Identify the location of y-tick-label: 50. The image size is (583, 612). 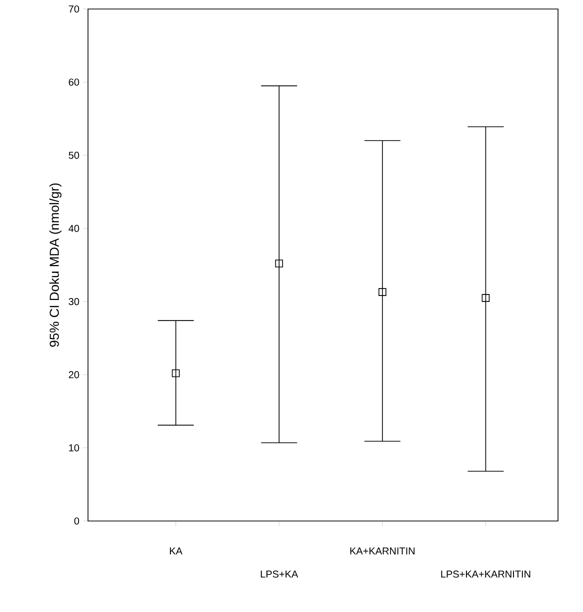
(74, 155).